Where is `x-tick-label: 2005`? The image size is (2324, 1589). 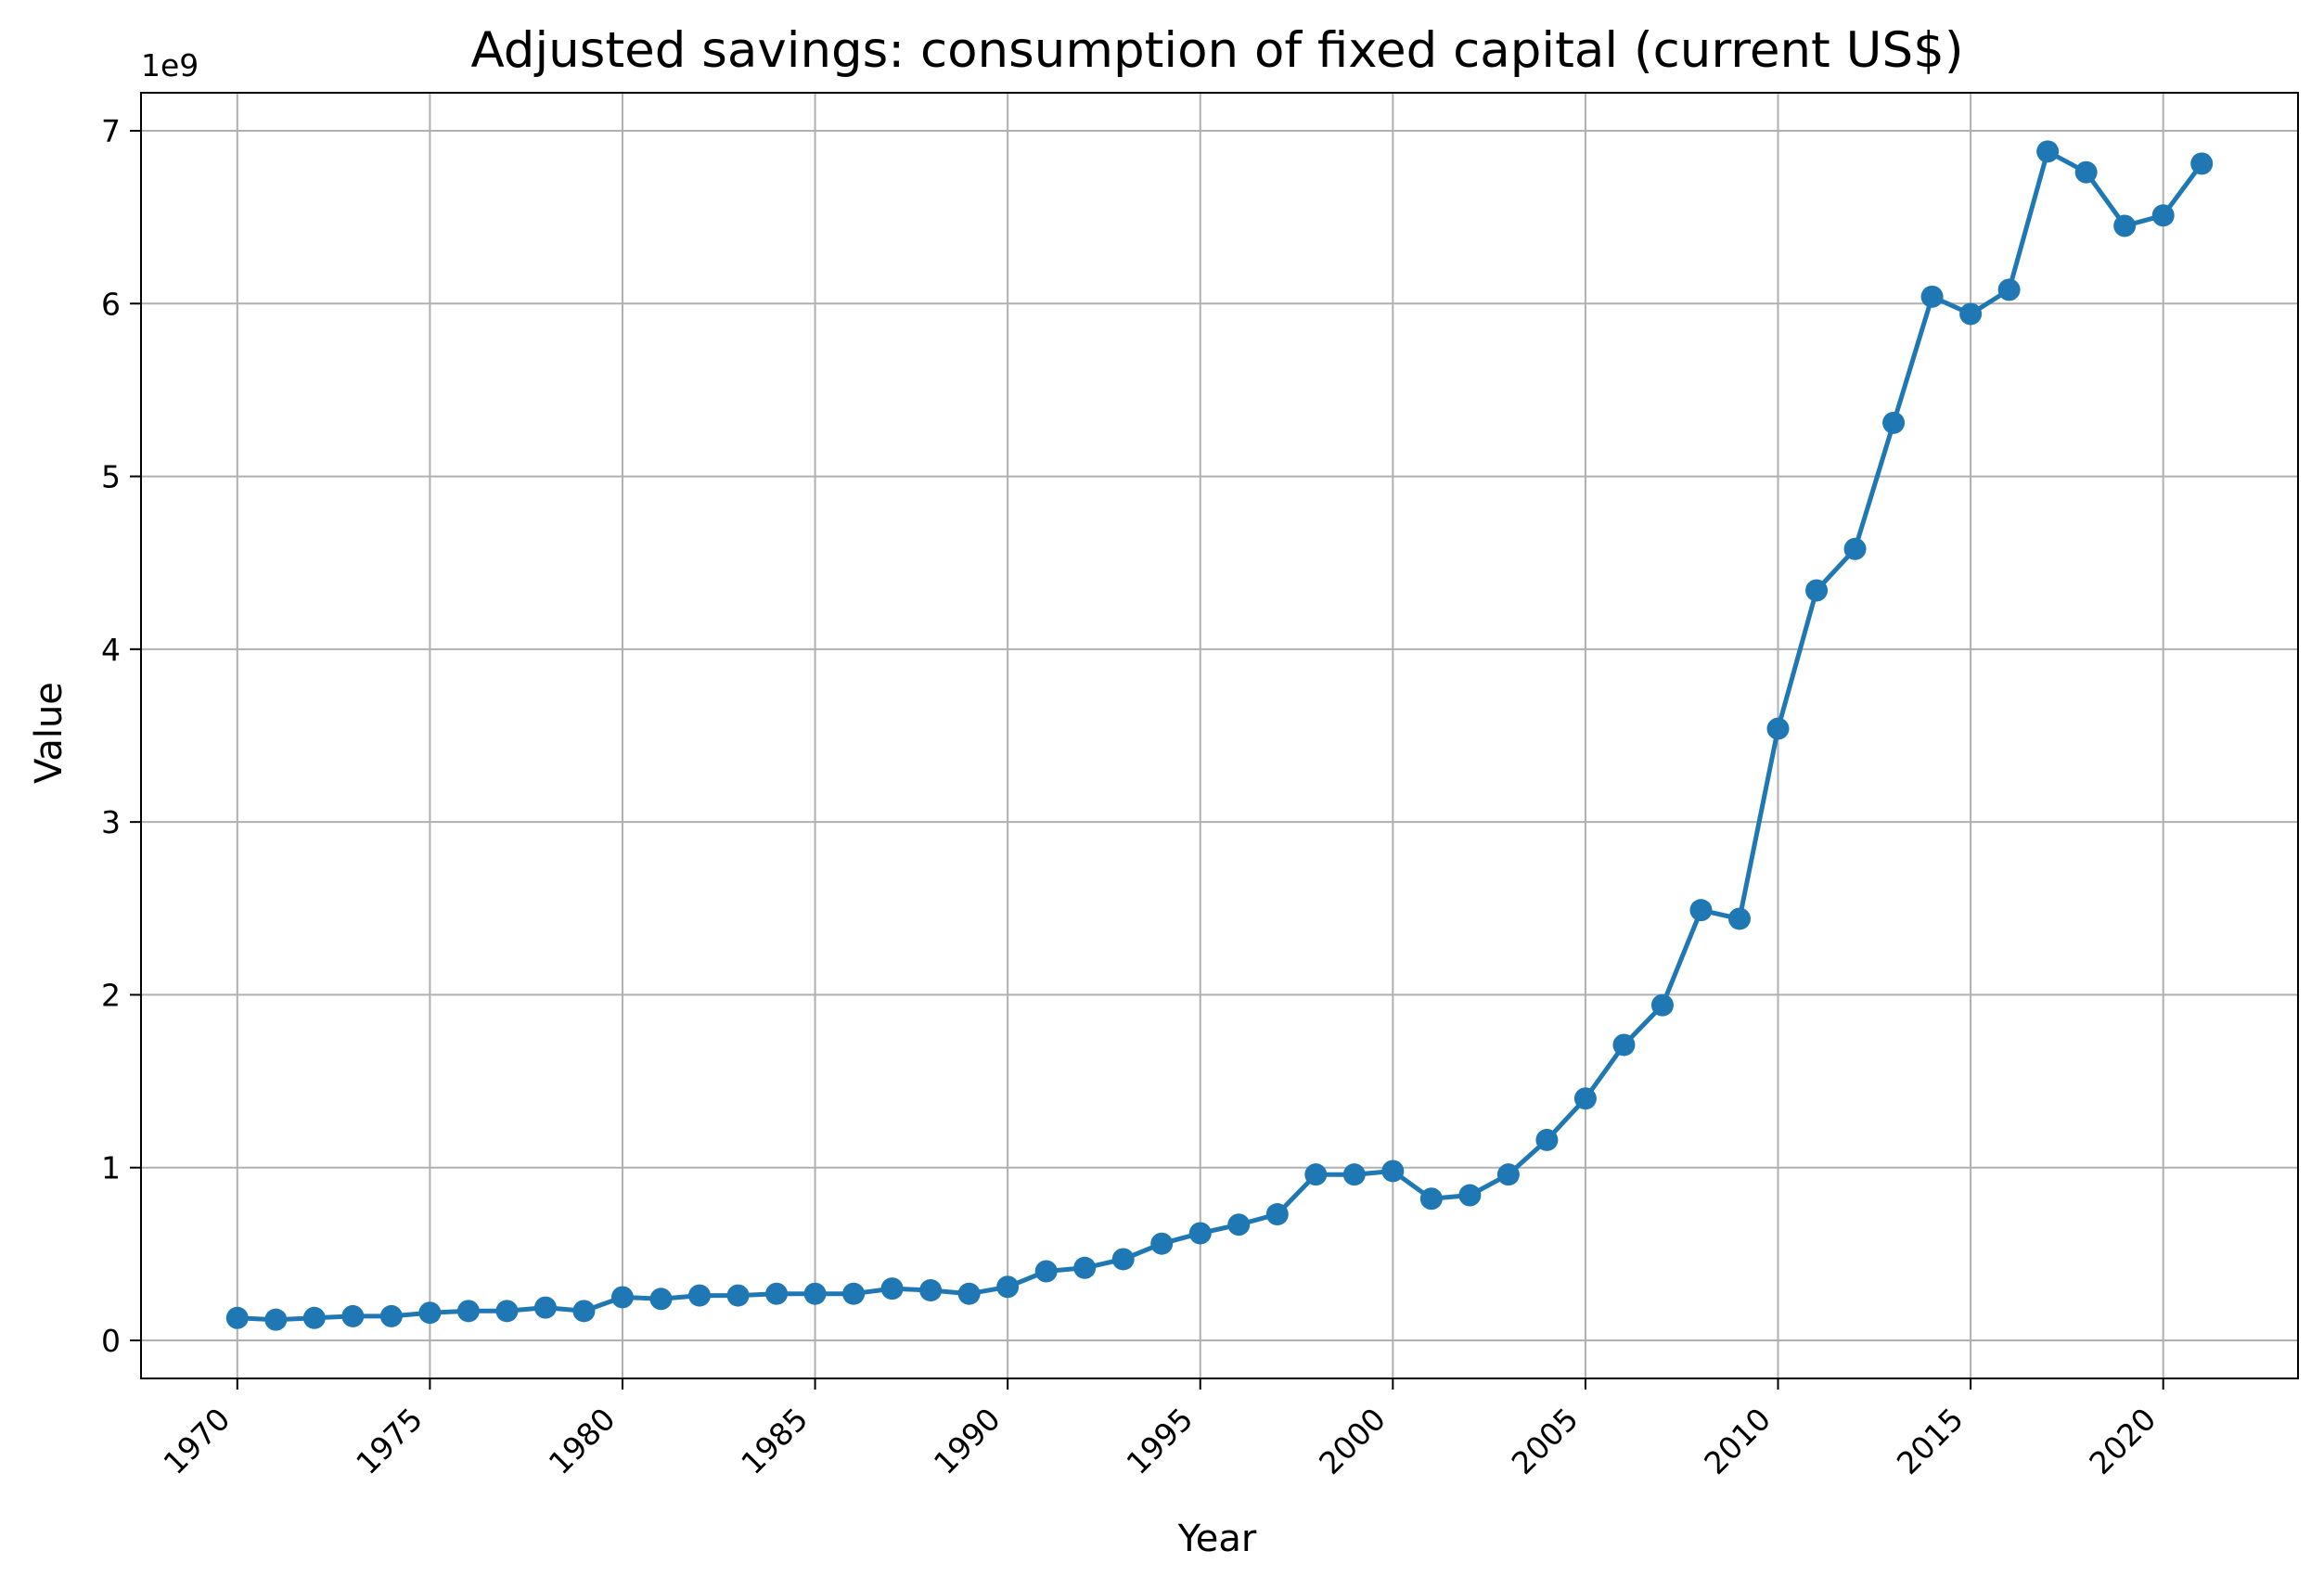
x-tick-label: 2005 is located at coordinates (1545, 1441).